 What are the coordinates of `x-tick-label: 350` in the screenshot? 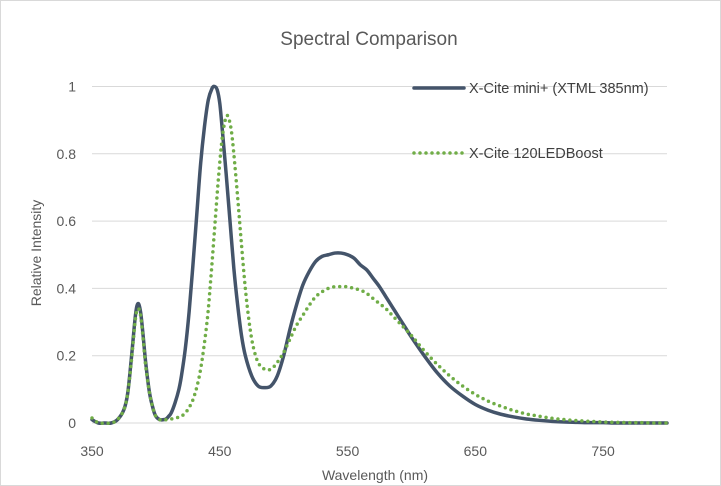 It's located at (92, 451).